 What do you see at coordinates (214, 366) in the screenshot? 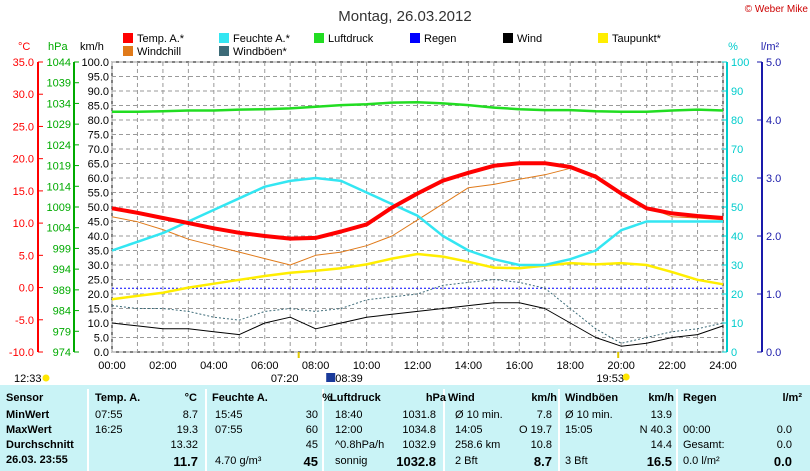
I see `tick-label-time: 04:00` at bounding box center [214, 366].